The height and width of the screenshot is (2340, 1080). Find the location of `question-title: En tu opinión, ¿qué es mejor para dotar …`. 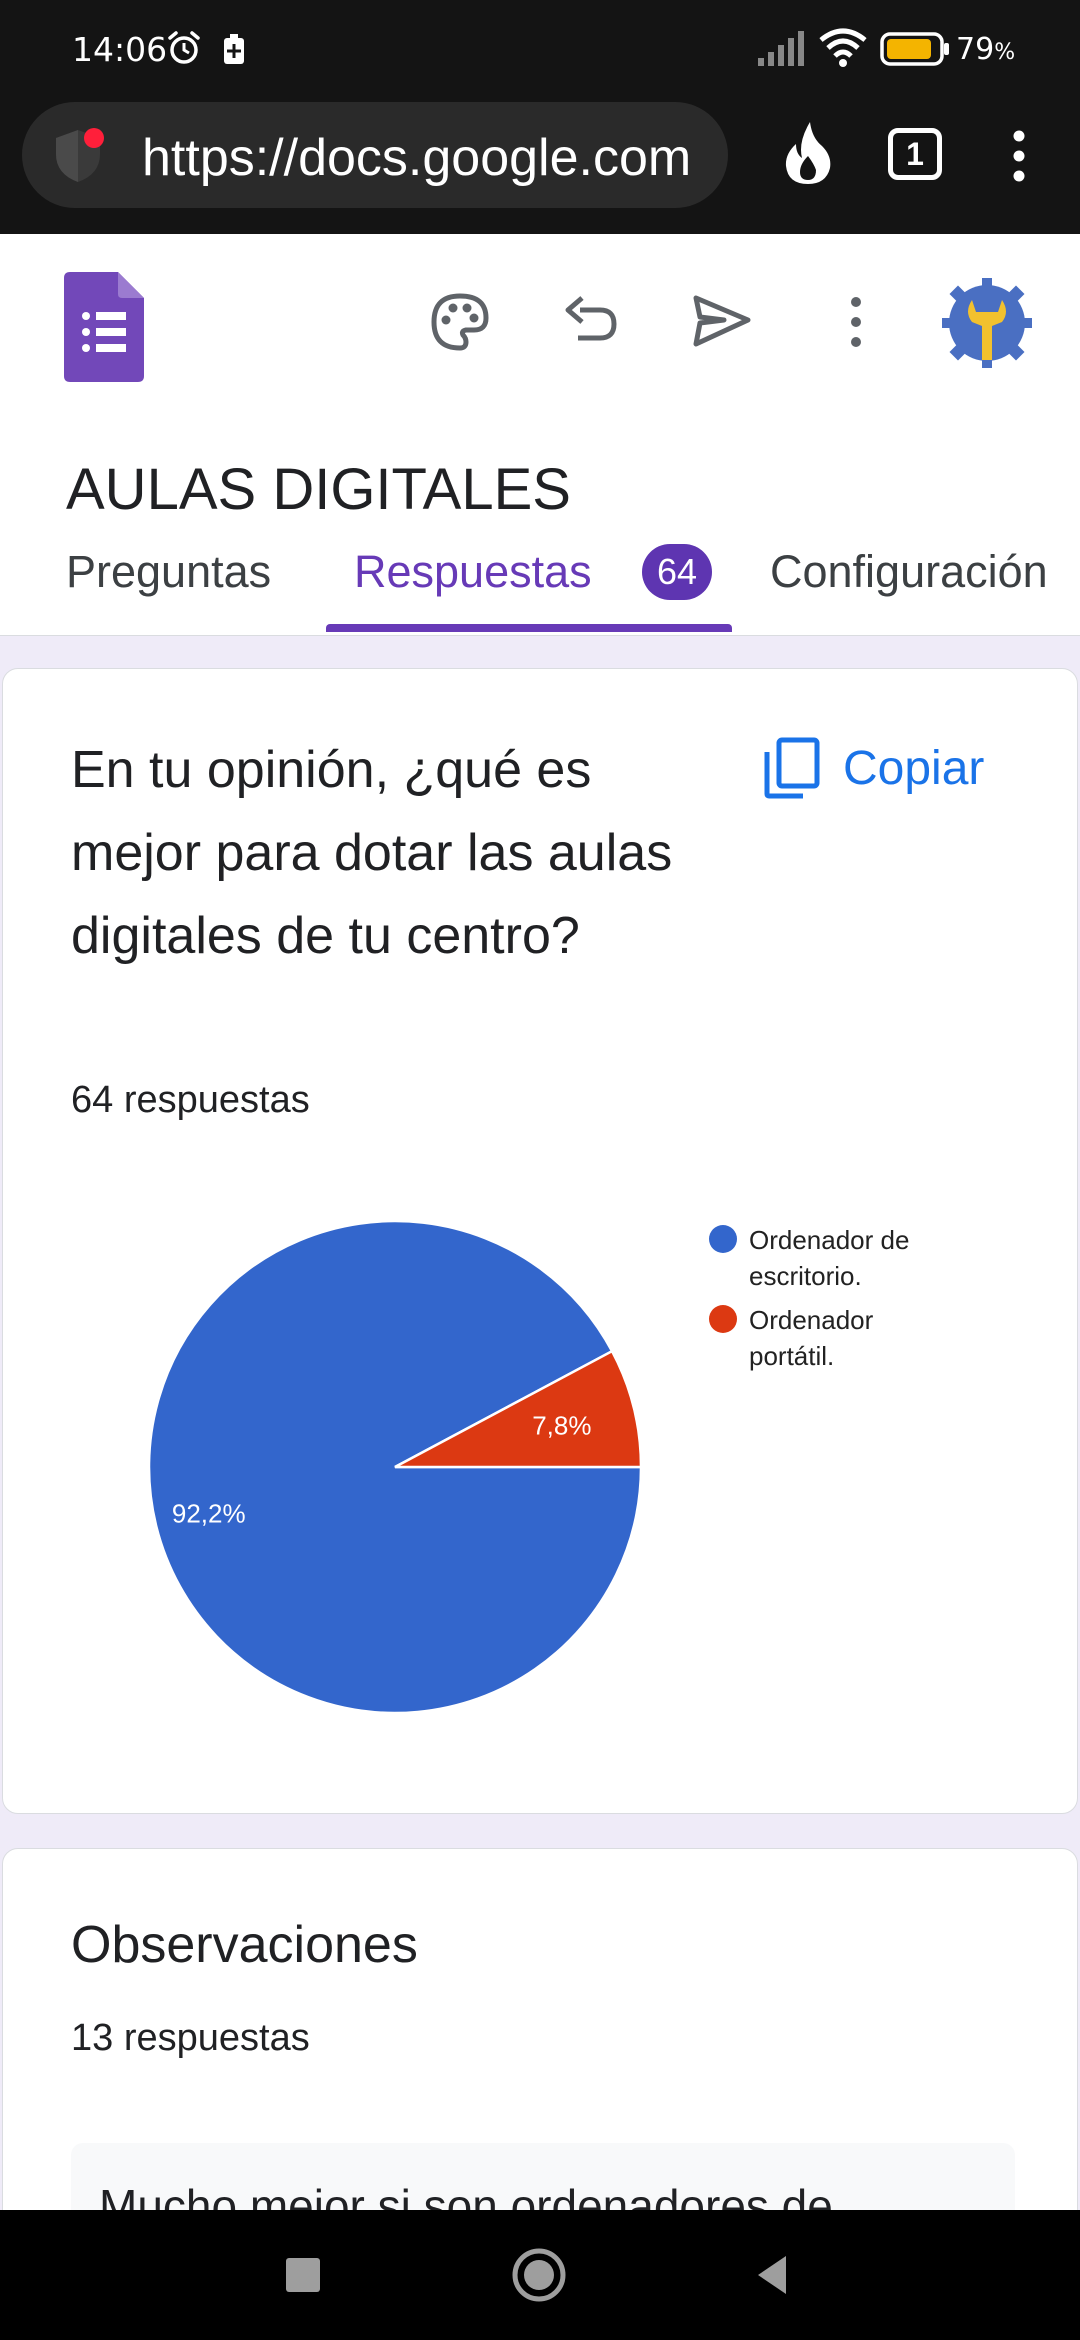

question-title: En tu opinión, ¿qué es mejor para dotar … is located at coordinates (372, 853).